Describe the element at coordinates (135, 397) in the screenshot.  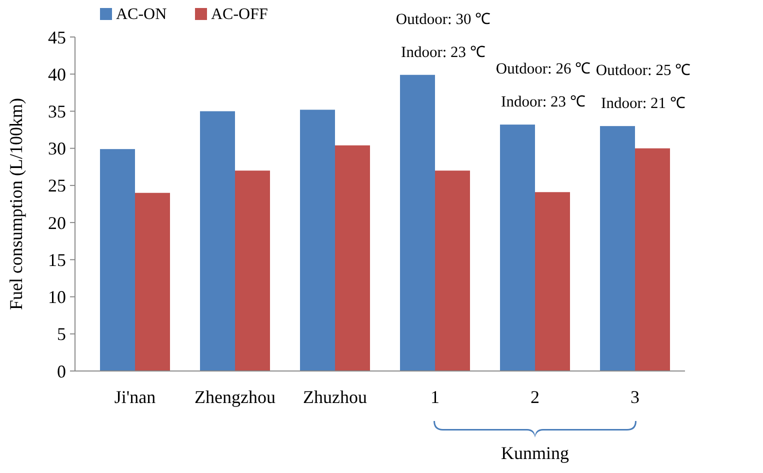
I see `x-tick-label: Ji'nan` at that location.